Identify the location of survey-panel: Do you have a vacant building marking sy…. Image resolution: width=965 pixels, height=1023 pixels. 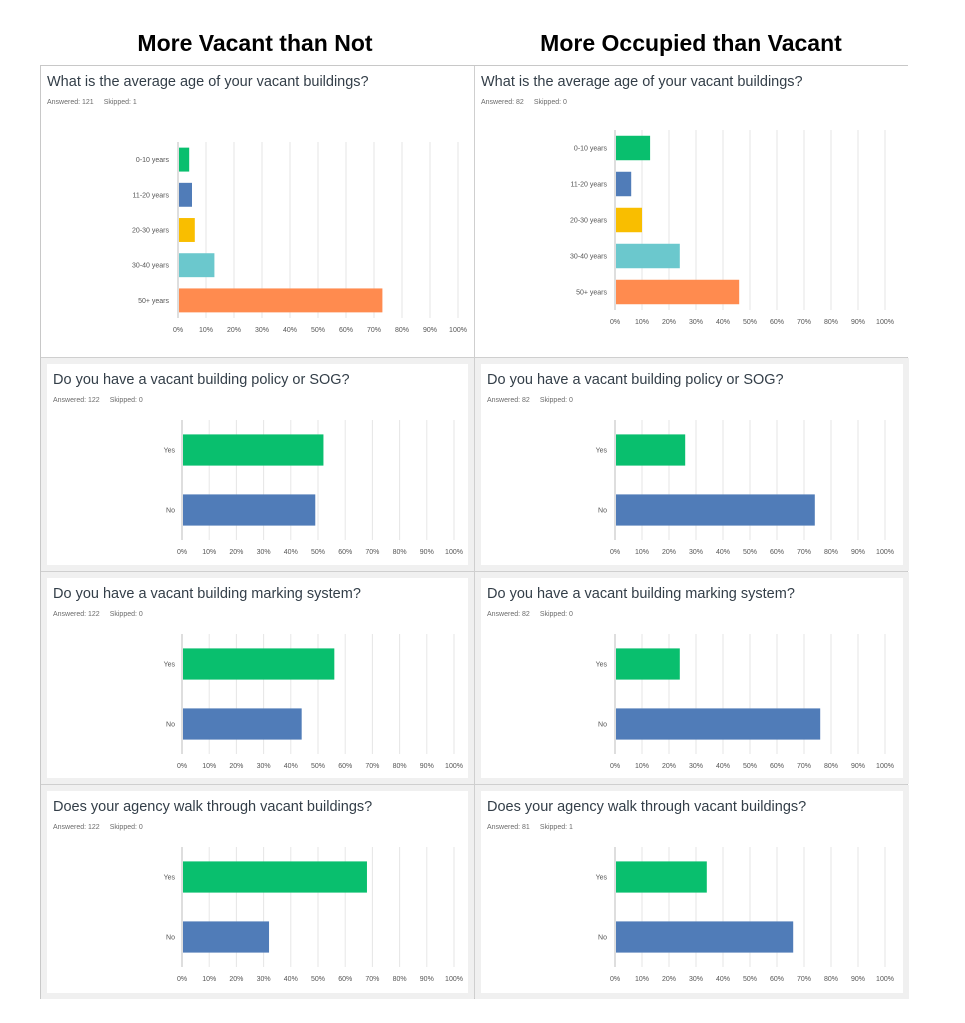
(257, 678).